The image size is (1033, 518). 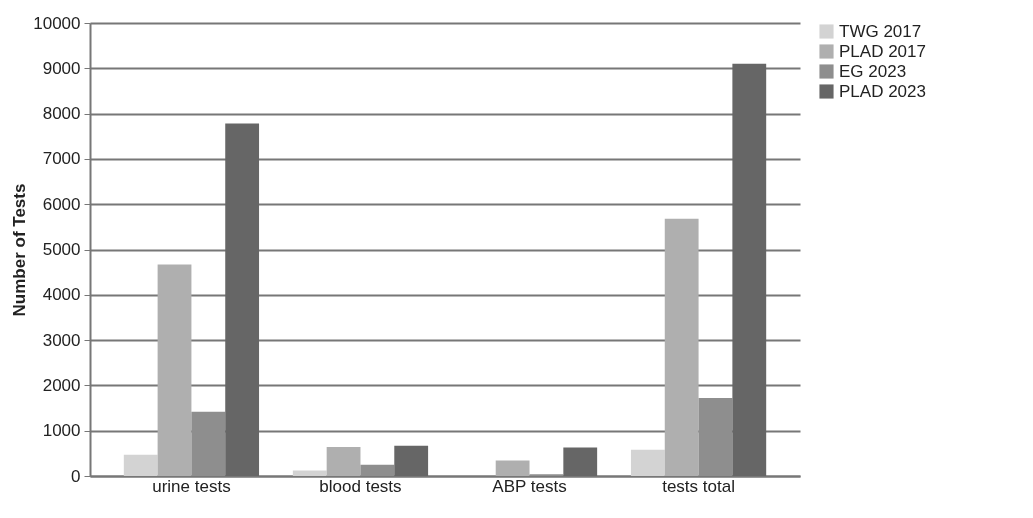 What do you see at coordinates (61, 431) in the screenshot?
I see `y-tick-label: 1000` at bounding box center [61, 431].